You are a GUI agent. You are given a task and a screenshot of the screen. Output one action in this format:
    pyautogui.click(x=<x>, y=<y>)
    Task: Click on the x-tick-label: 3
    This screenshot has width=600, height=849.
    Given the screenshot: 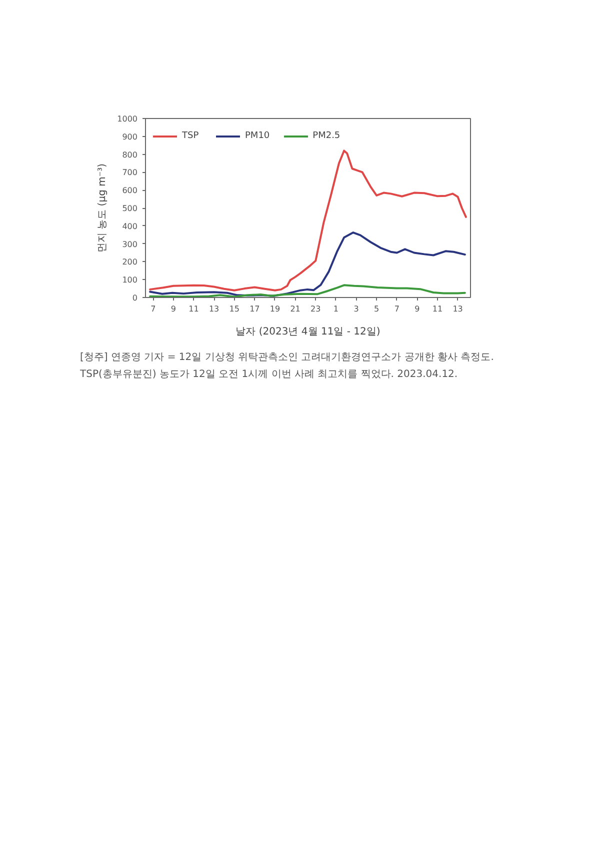 What is the action you would take?
    pyautogui.click(x=356, y=309)
    